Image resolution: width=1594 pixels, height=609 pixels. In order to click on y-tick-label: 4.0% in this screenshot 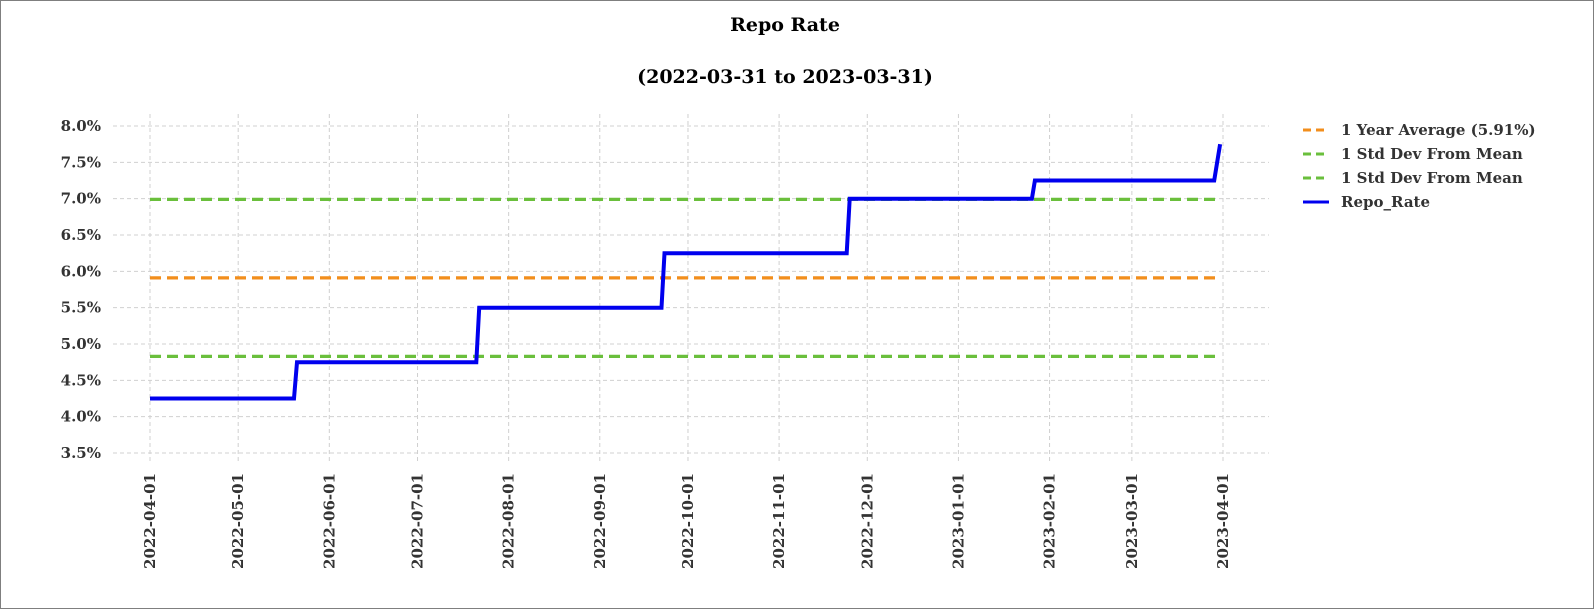, I will do `click(81, 417)`.